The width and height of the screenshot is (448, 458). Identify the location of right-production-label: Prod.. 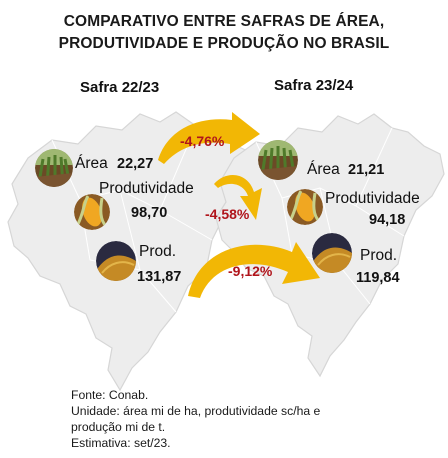
(379, 255).